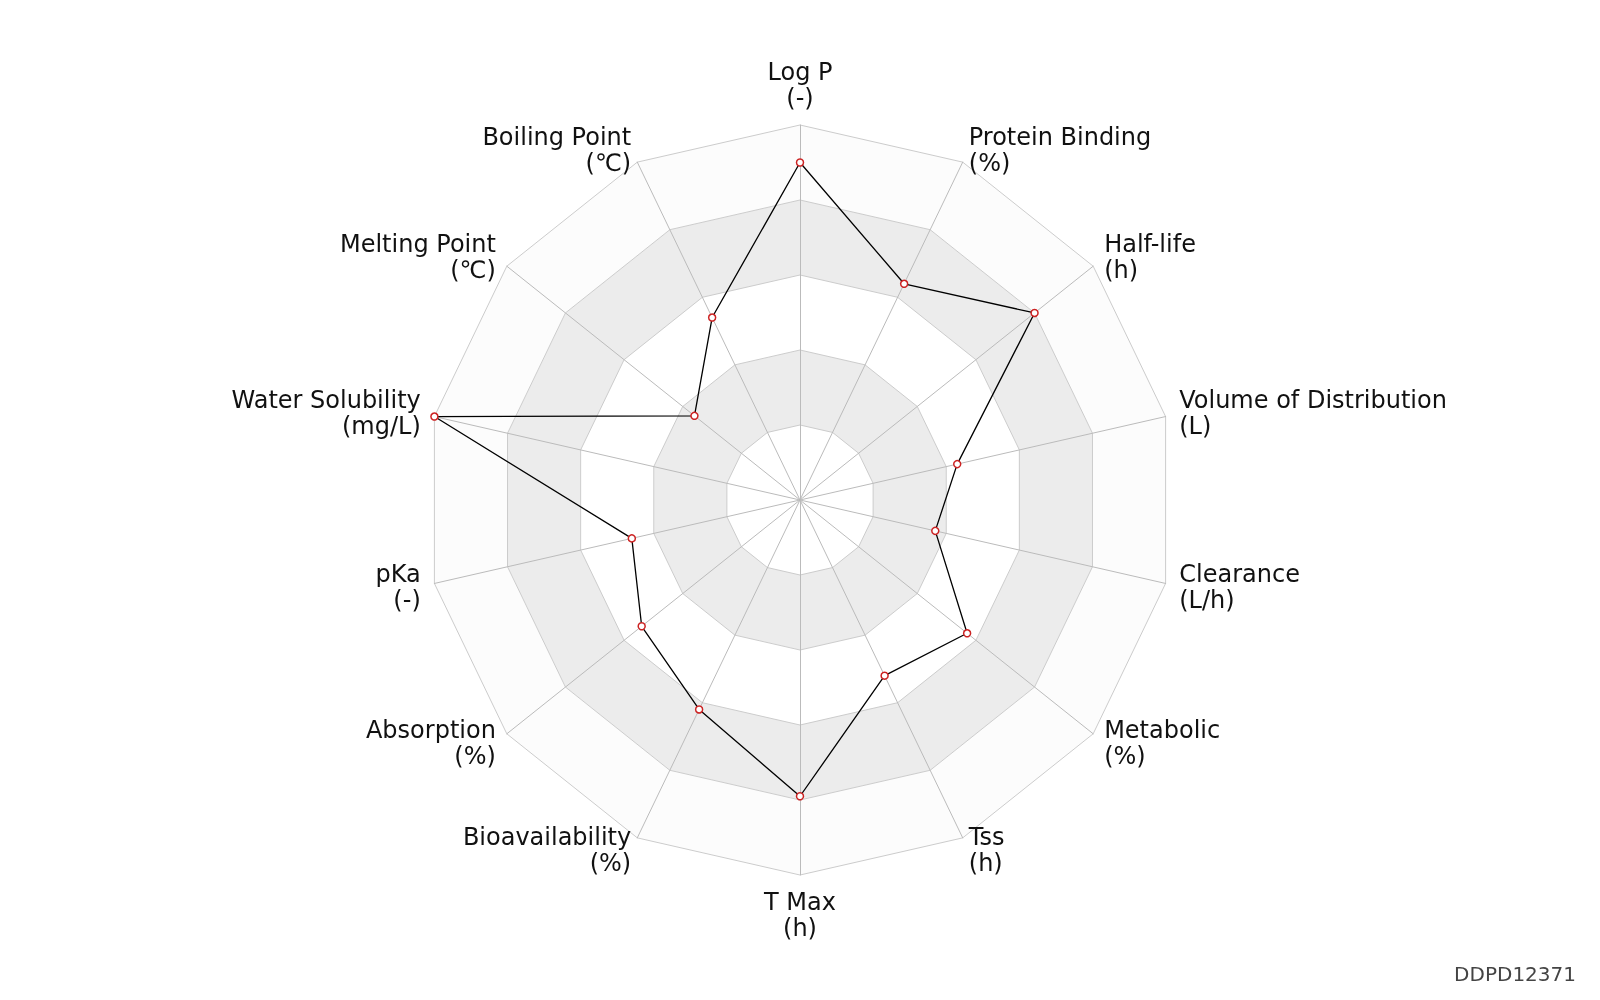  I want to click on spoke-label: pKa (-), so click(398, 586).